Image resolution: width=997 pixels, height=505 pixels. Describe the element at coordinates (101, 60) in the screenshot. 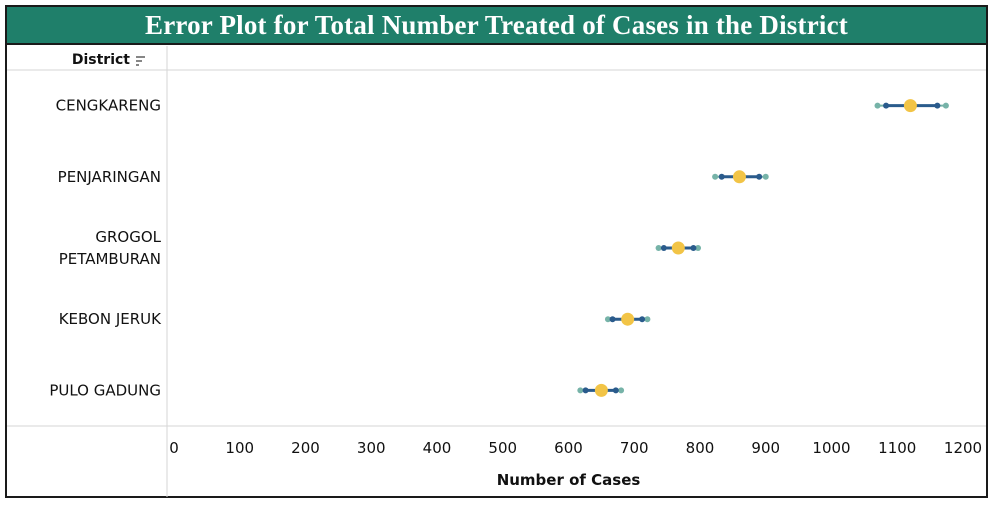

I see `row-header-district: District` at that location.